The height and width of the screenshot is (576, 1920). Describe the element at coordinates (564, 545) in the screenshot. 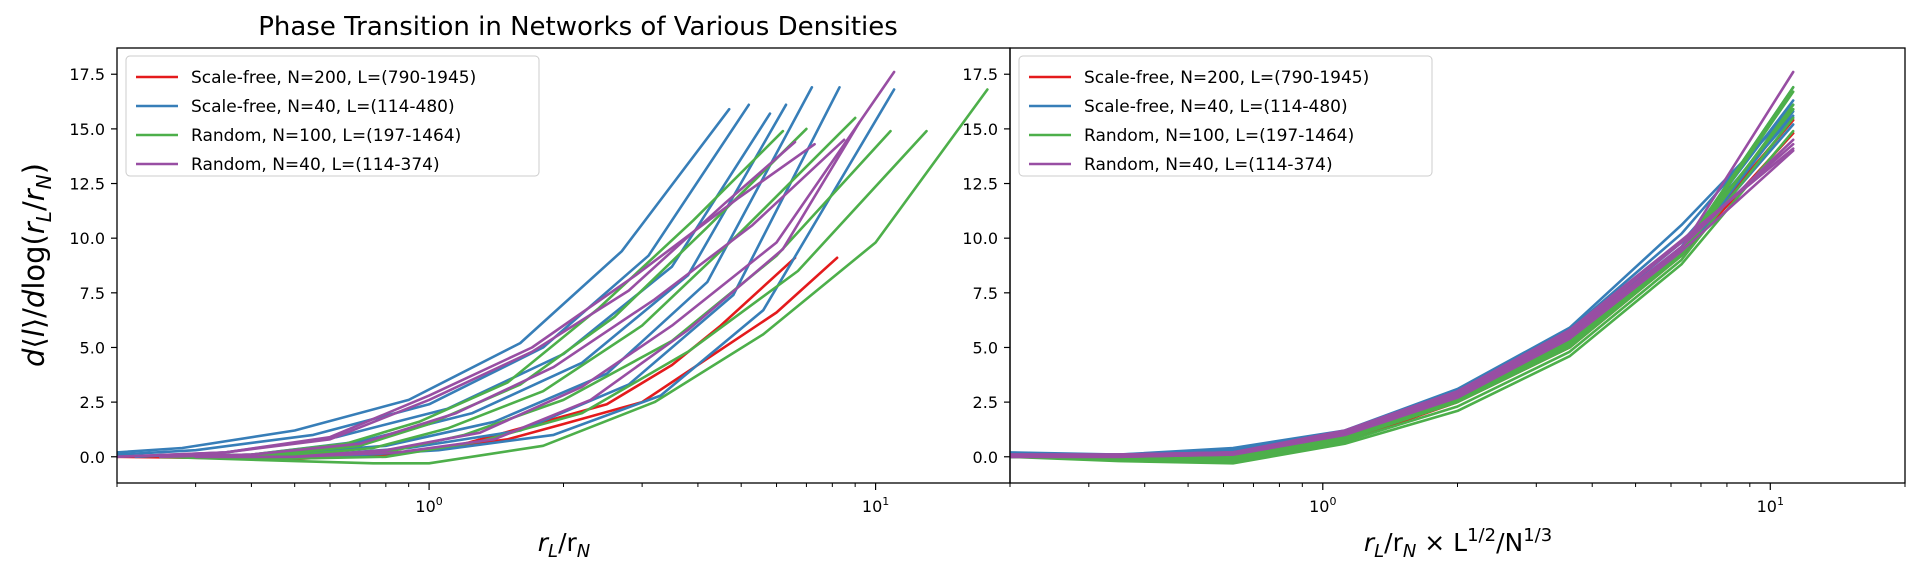

I see `x-axis-label-left: rL/rN` at that location.